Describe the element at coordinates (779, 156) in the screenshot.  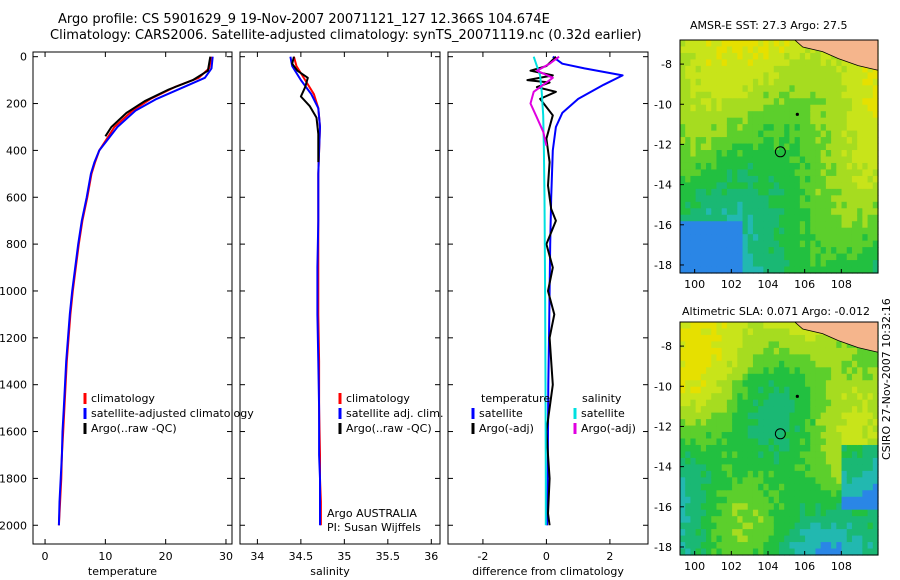
I see `sst_map-frame` at that location.